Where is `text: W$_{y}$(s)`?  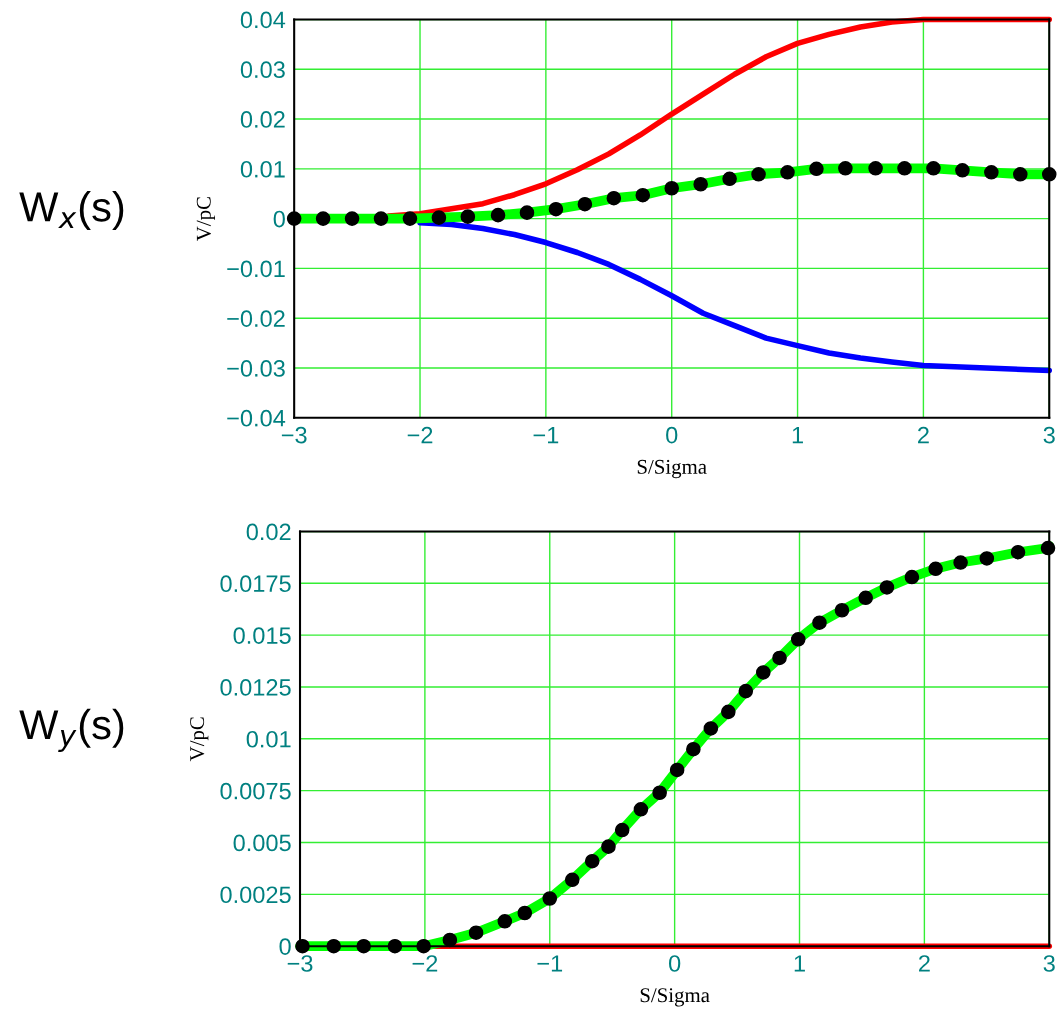 text: W$_{y}$(s) is located at coordinates (71, 730).